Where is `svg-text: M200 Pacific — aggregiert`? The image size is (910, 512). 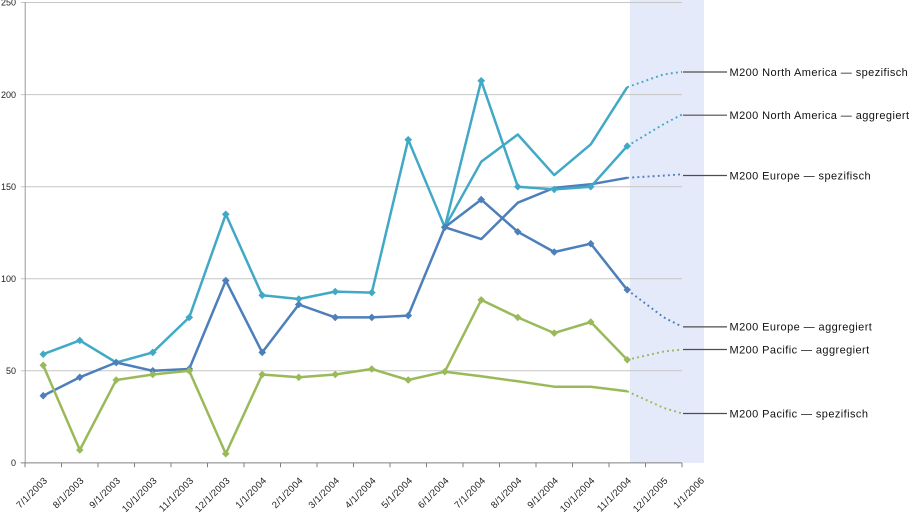 svg-text: M200 Pacific — aggregiert is located at coordinates (800, 350).